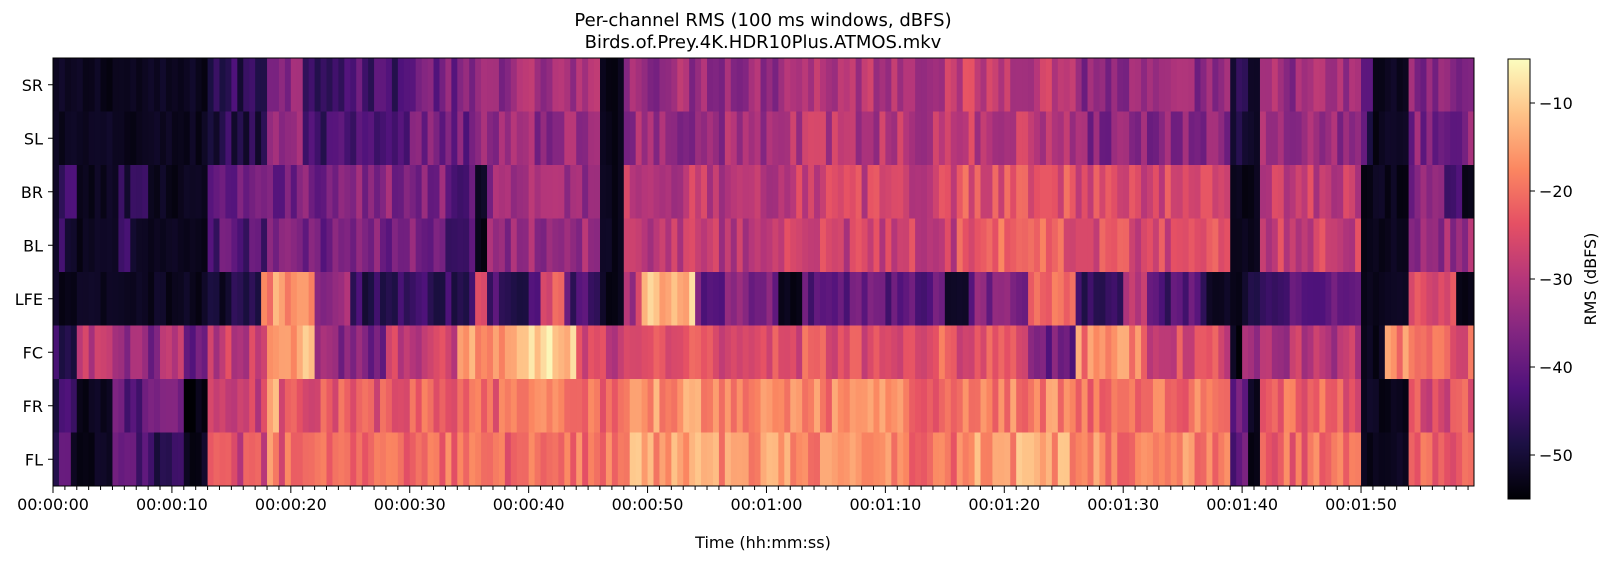 Image resolution: width=1612 pixels, height=564 pixels. Describe the element at coordinates (1361, 504) in the screenshot. I see `x-tick-label: 00:01:50` at that location.